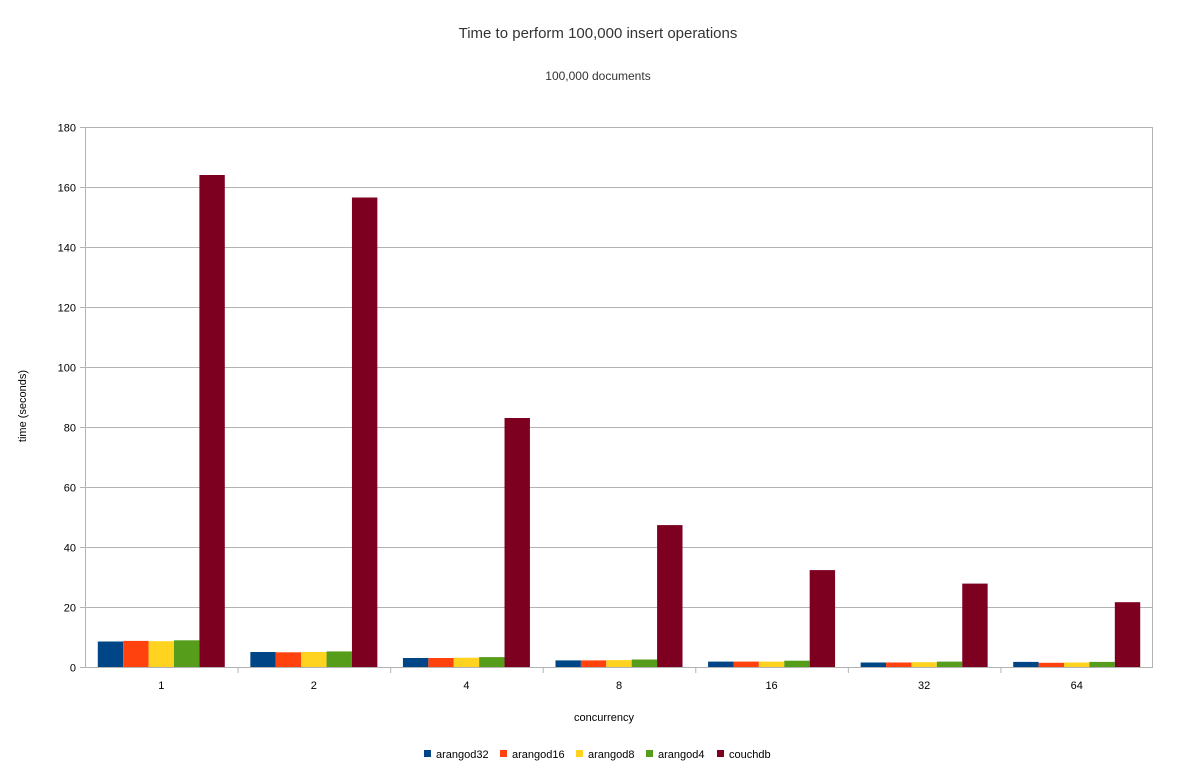 The image size is (1200, 771). I want to click on y-axis-ticks: 0 20 40 60 80 100 120 140 160 180, so click(71, 399).